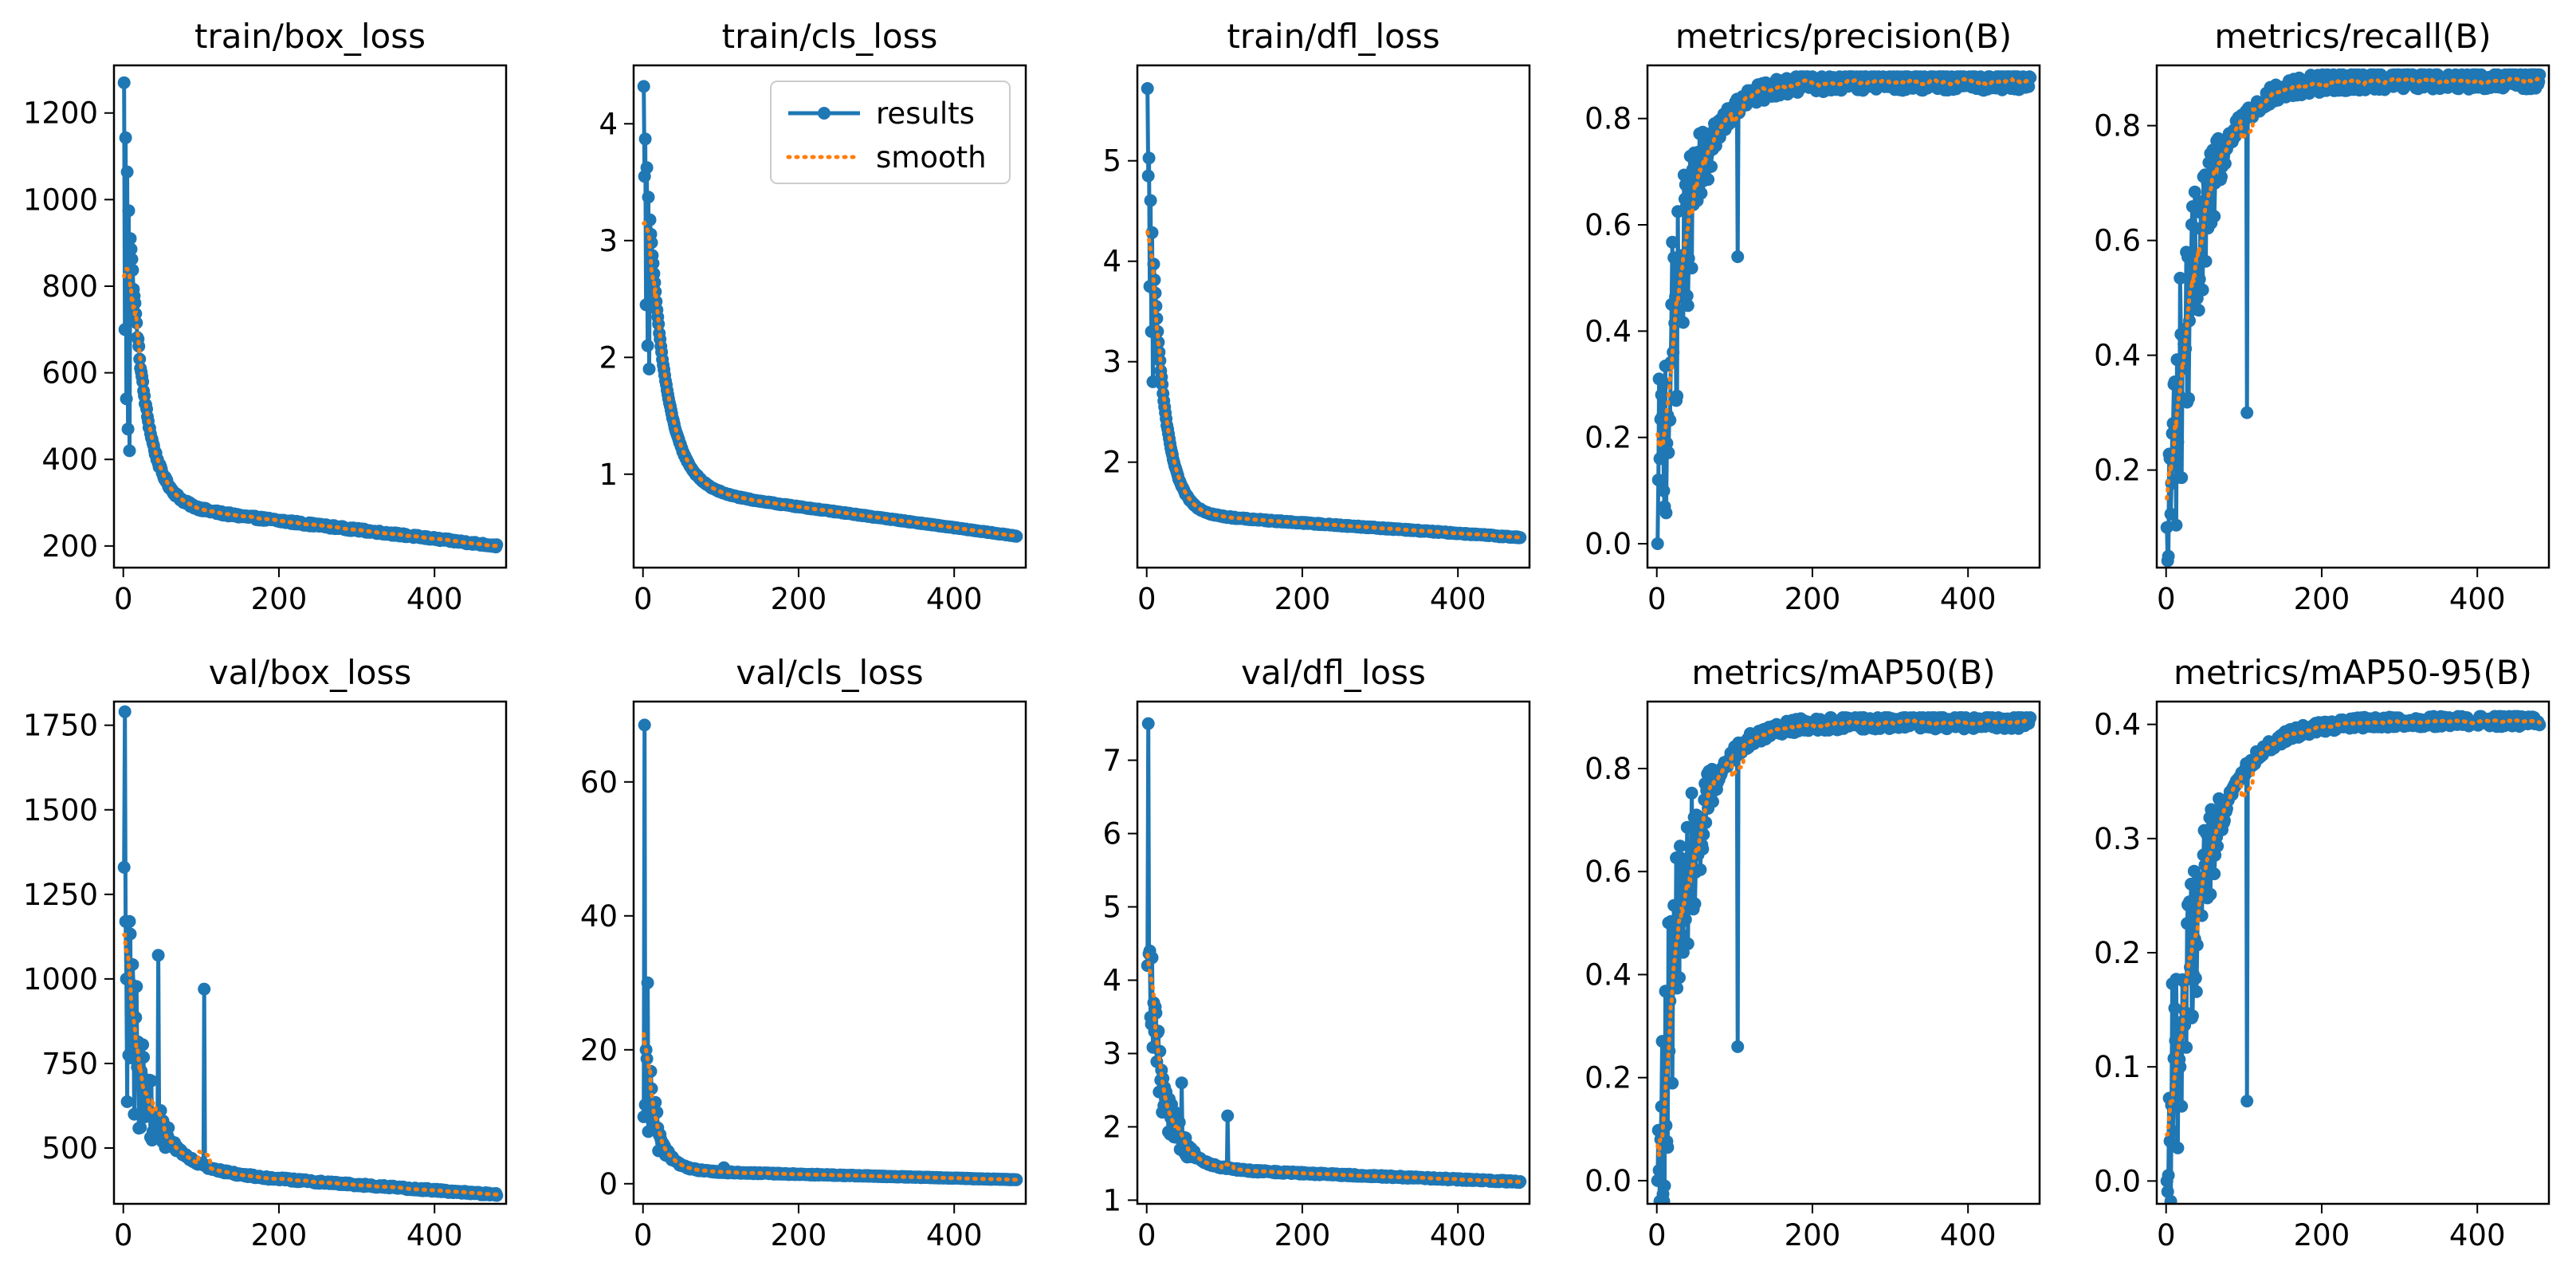 This screenshot has height=1270, width=2576. I want to click on y-tick-label: 1000, so click(60, 979).